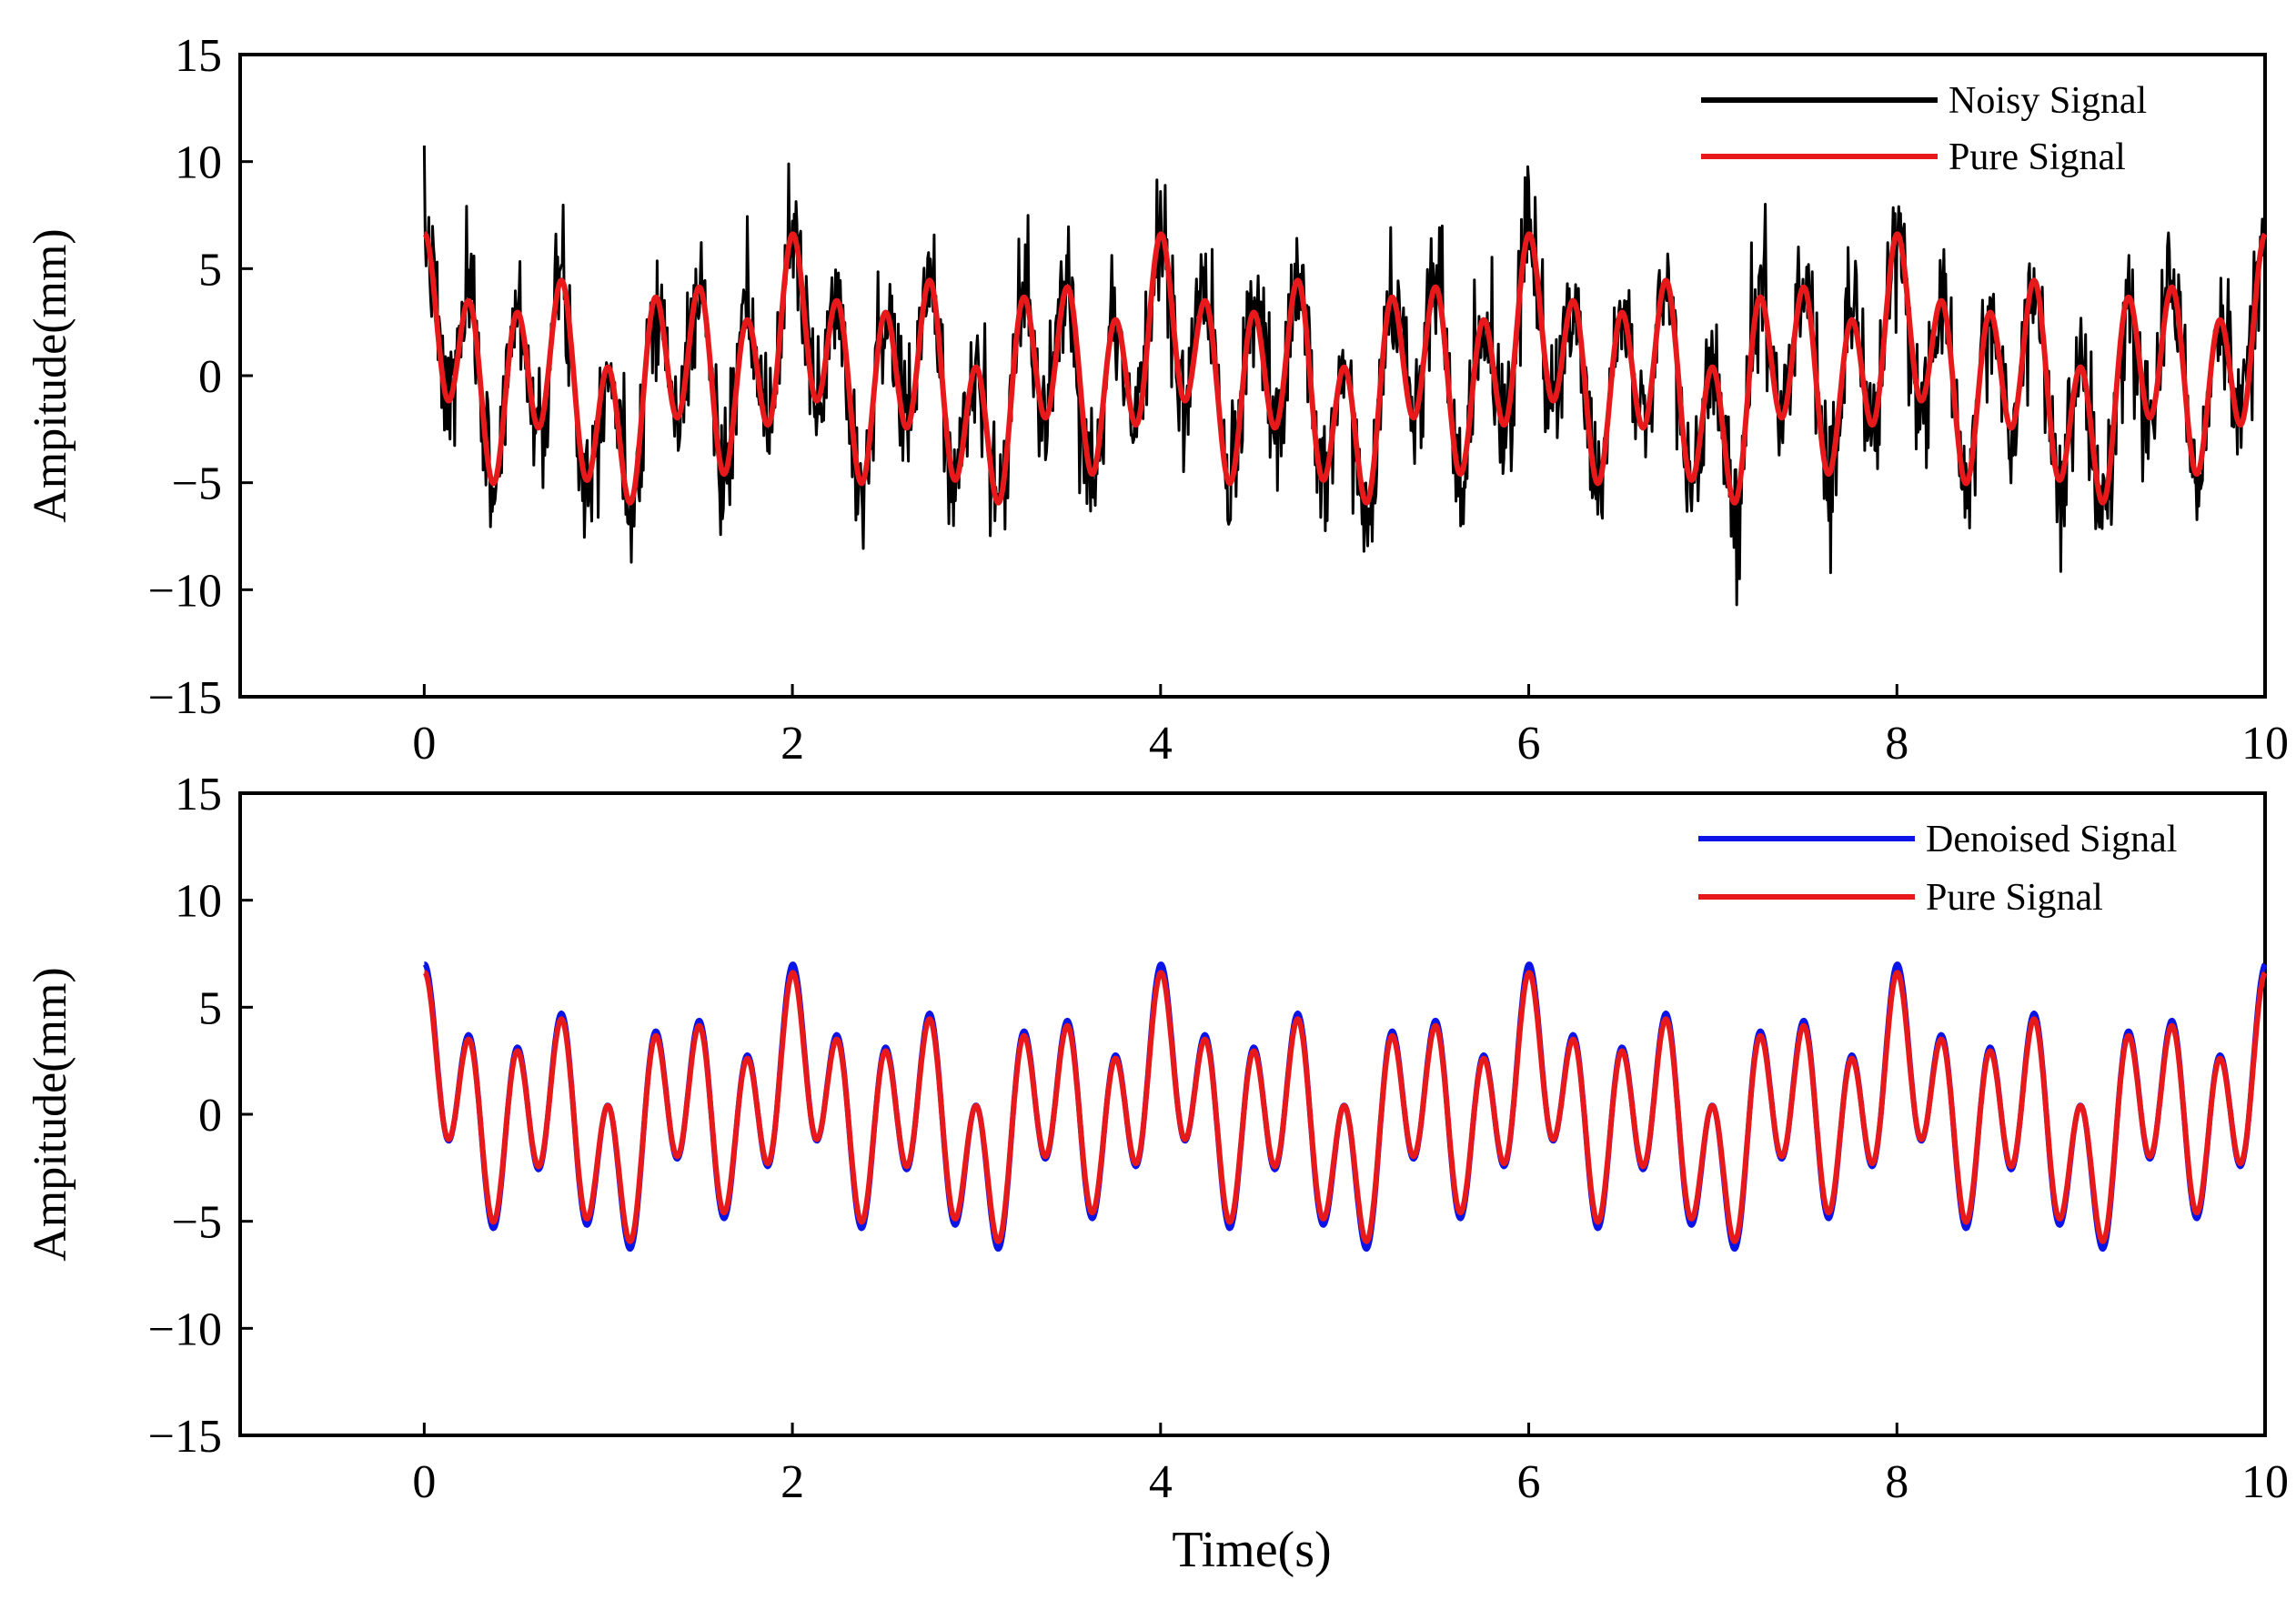 The image size is (2296, 1600). What do you see at coordinates (1897, 1482) in the screenshot?
I see `bottom-x-tick-label: 8` at bounding box center [1897, 1482].